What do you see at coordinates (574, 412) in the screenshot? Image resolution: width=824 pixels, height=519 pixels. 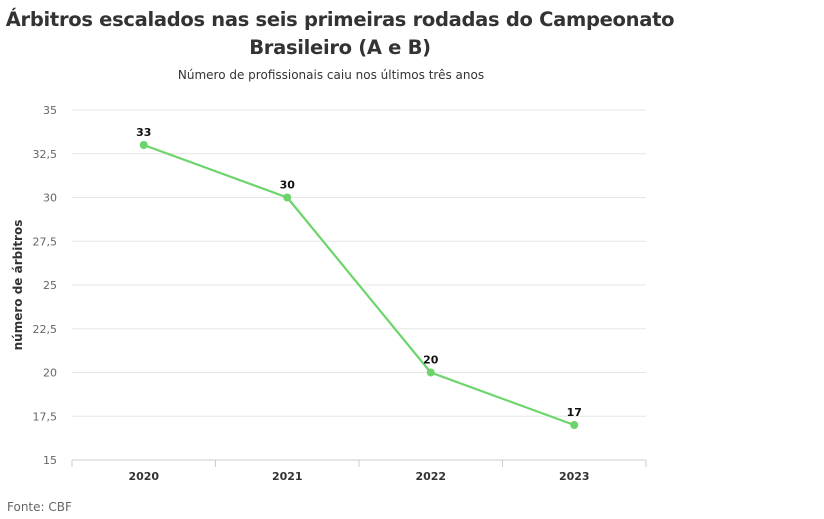 I see `data-label: 17` at bounding box center [574, 412].